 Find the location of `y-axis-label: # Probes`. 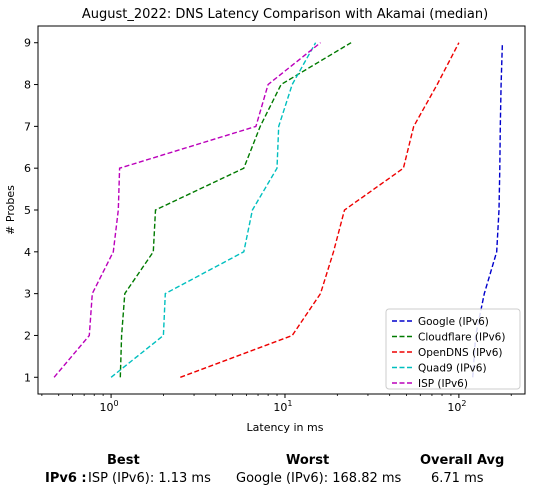

y-axis-label: # Probes is located at coordinates (10, 210).